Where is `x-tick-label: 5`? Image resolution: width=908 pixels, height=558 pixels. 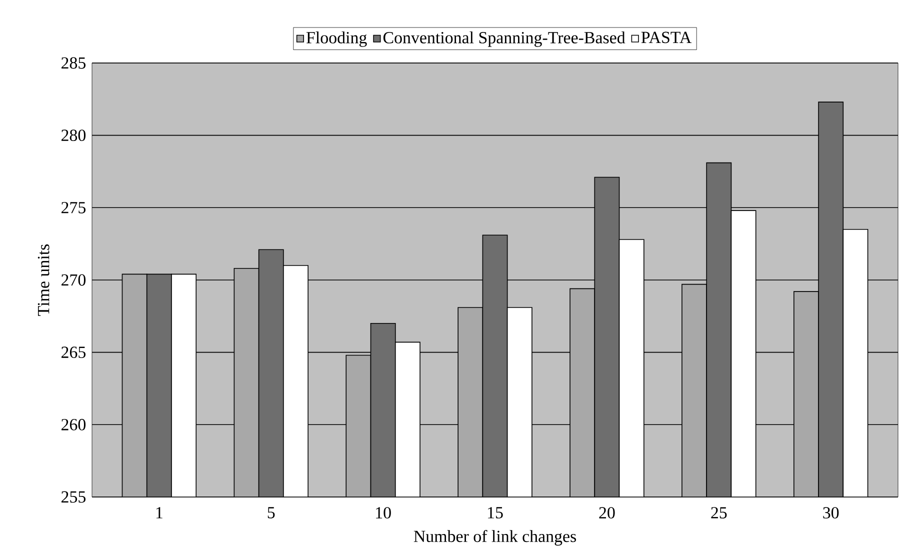
x-tick-label: 5 is located at coordinates (271, 512).